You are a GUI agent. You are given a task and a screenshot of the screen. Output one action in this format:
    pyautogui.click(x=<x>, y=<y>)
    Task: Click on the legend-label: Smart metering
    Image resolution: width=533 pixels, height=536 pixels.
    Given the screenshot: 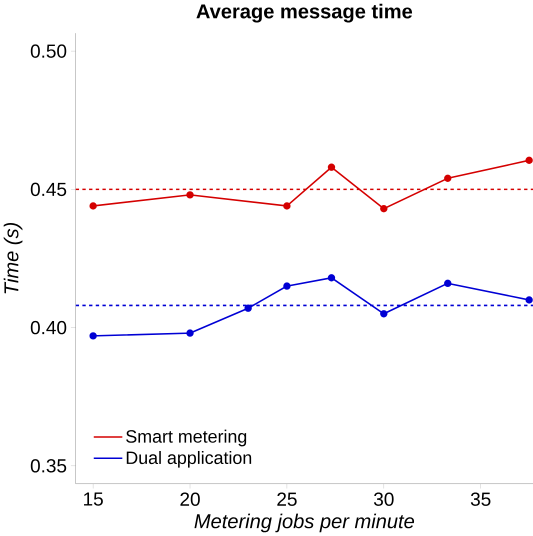 What is the action you would take?
    pyautogui.click(x=186, y=438)
    